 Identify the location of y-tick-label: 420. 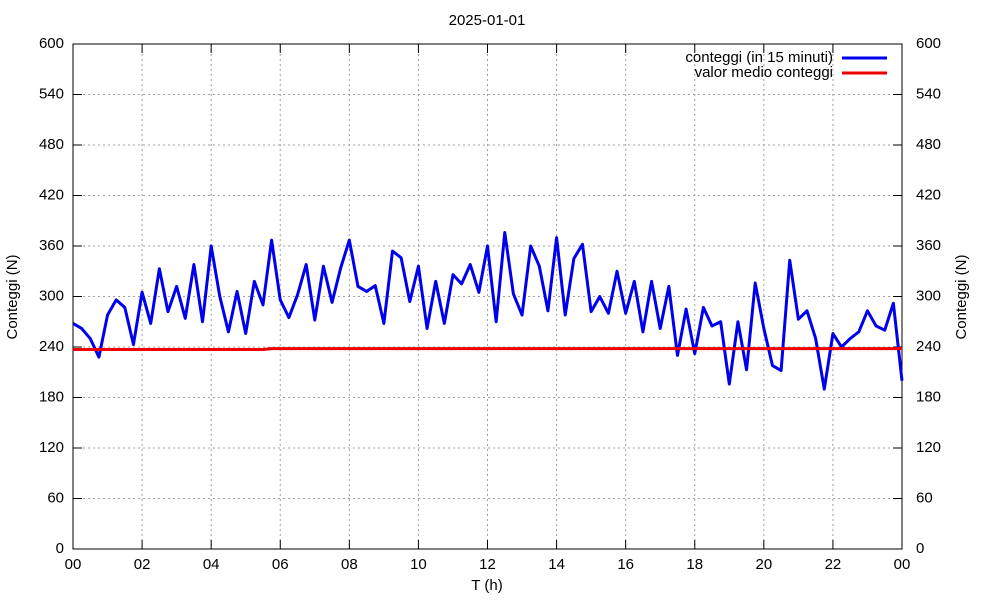
(51, 194).